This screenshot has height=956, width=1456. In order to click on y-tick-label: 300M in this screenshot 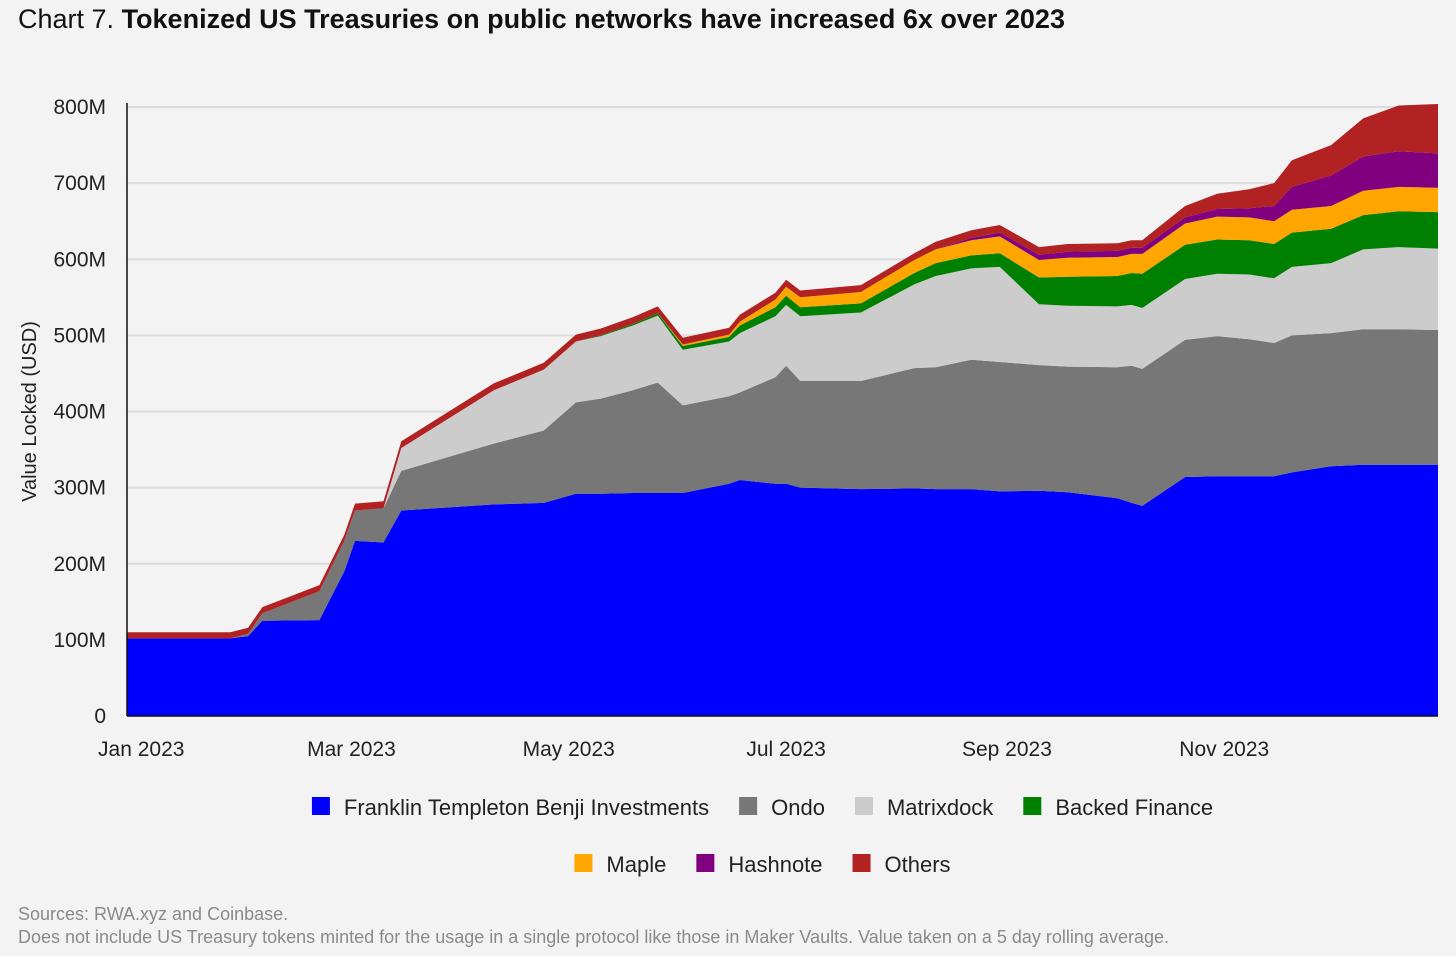, I will do `click(79, 488)`.